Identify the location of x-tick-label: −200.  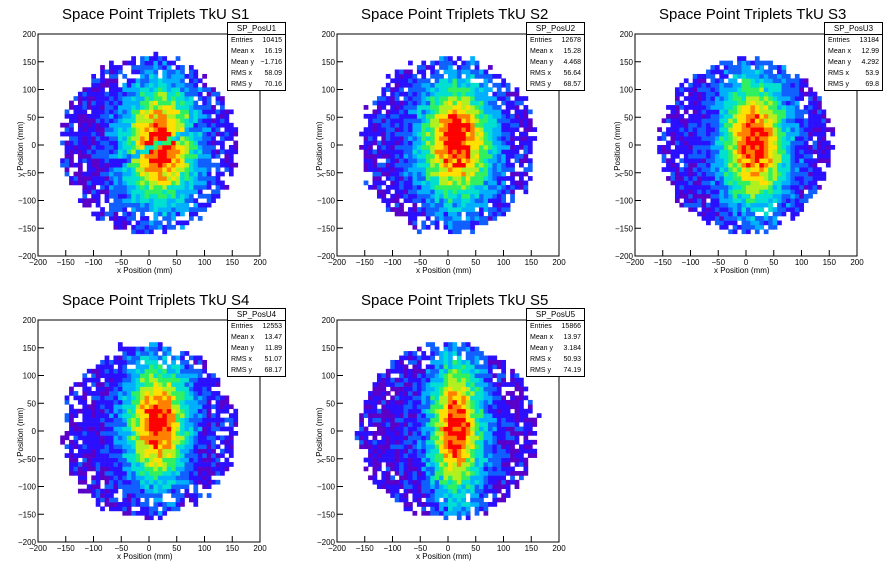
(38, 548).